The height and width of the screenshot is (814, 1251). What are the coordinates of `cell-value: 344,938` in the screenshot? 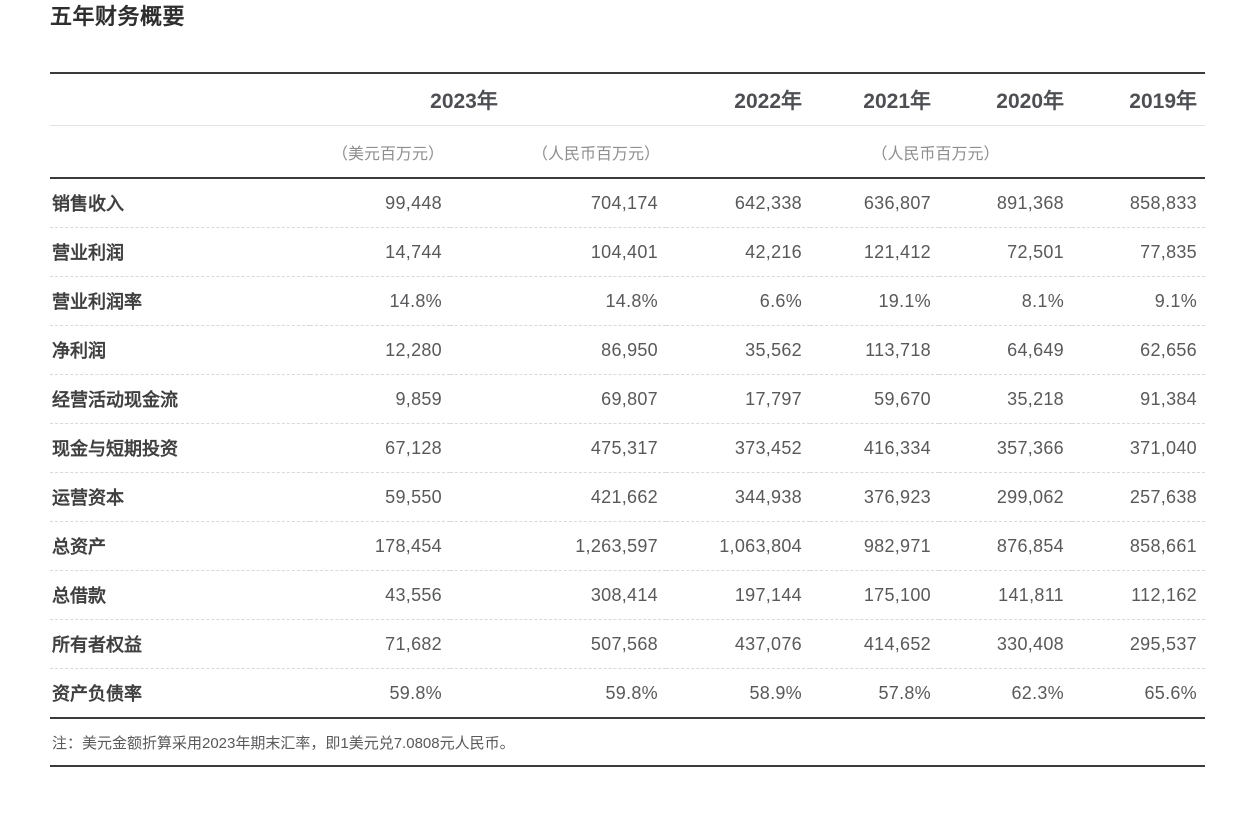 It's located at (738, 497).